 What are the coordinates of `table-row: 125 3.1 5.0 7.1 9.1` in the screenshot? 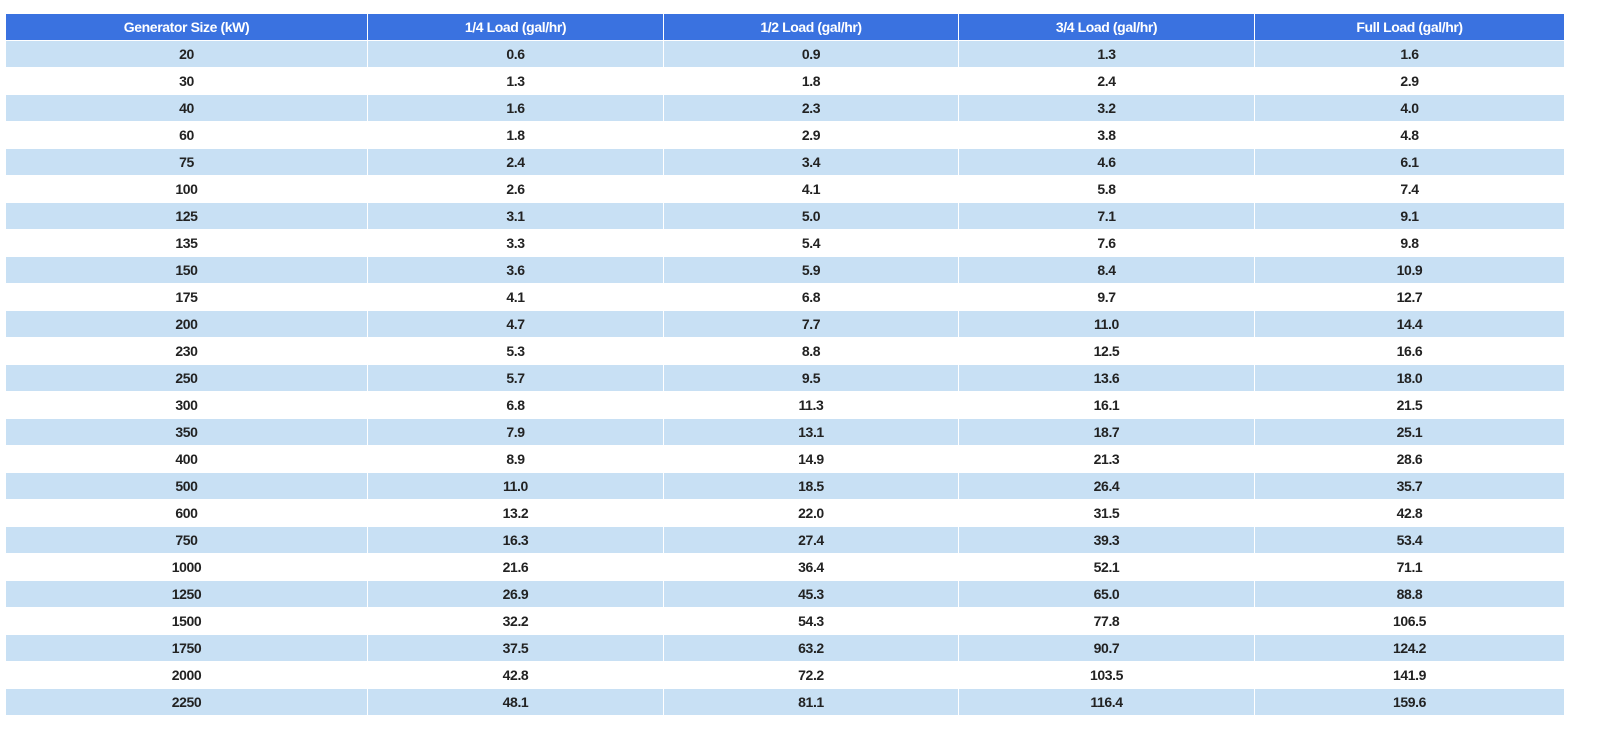 It's located at (785, 216).